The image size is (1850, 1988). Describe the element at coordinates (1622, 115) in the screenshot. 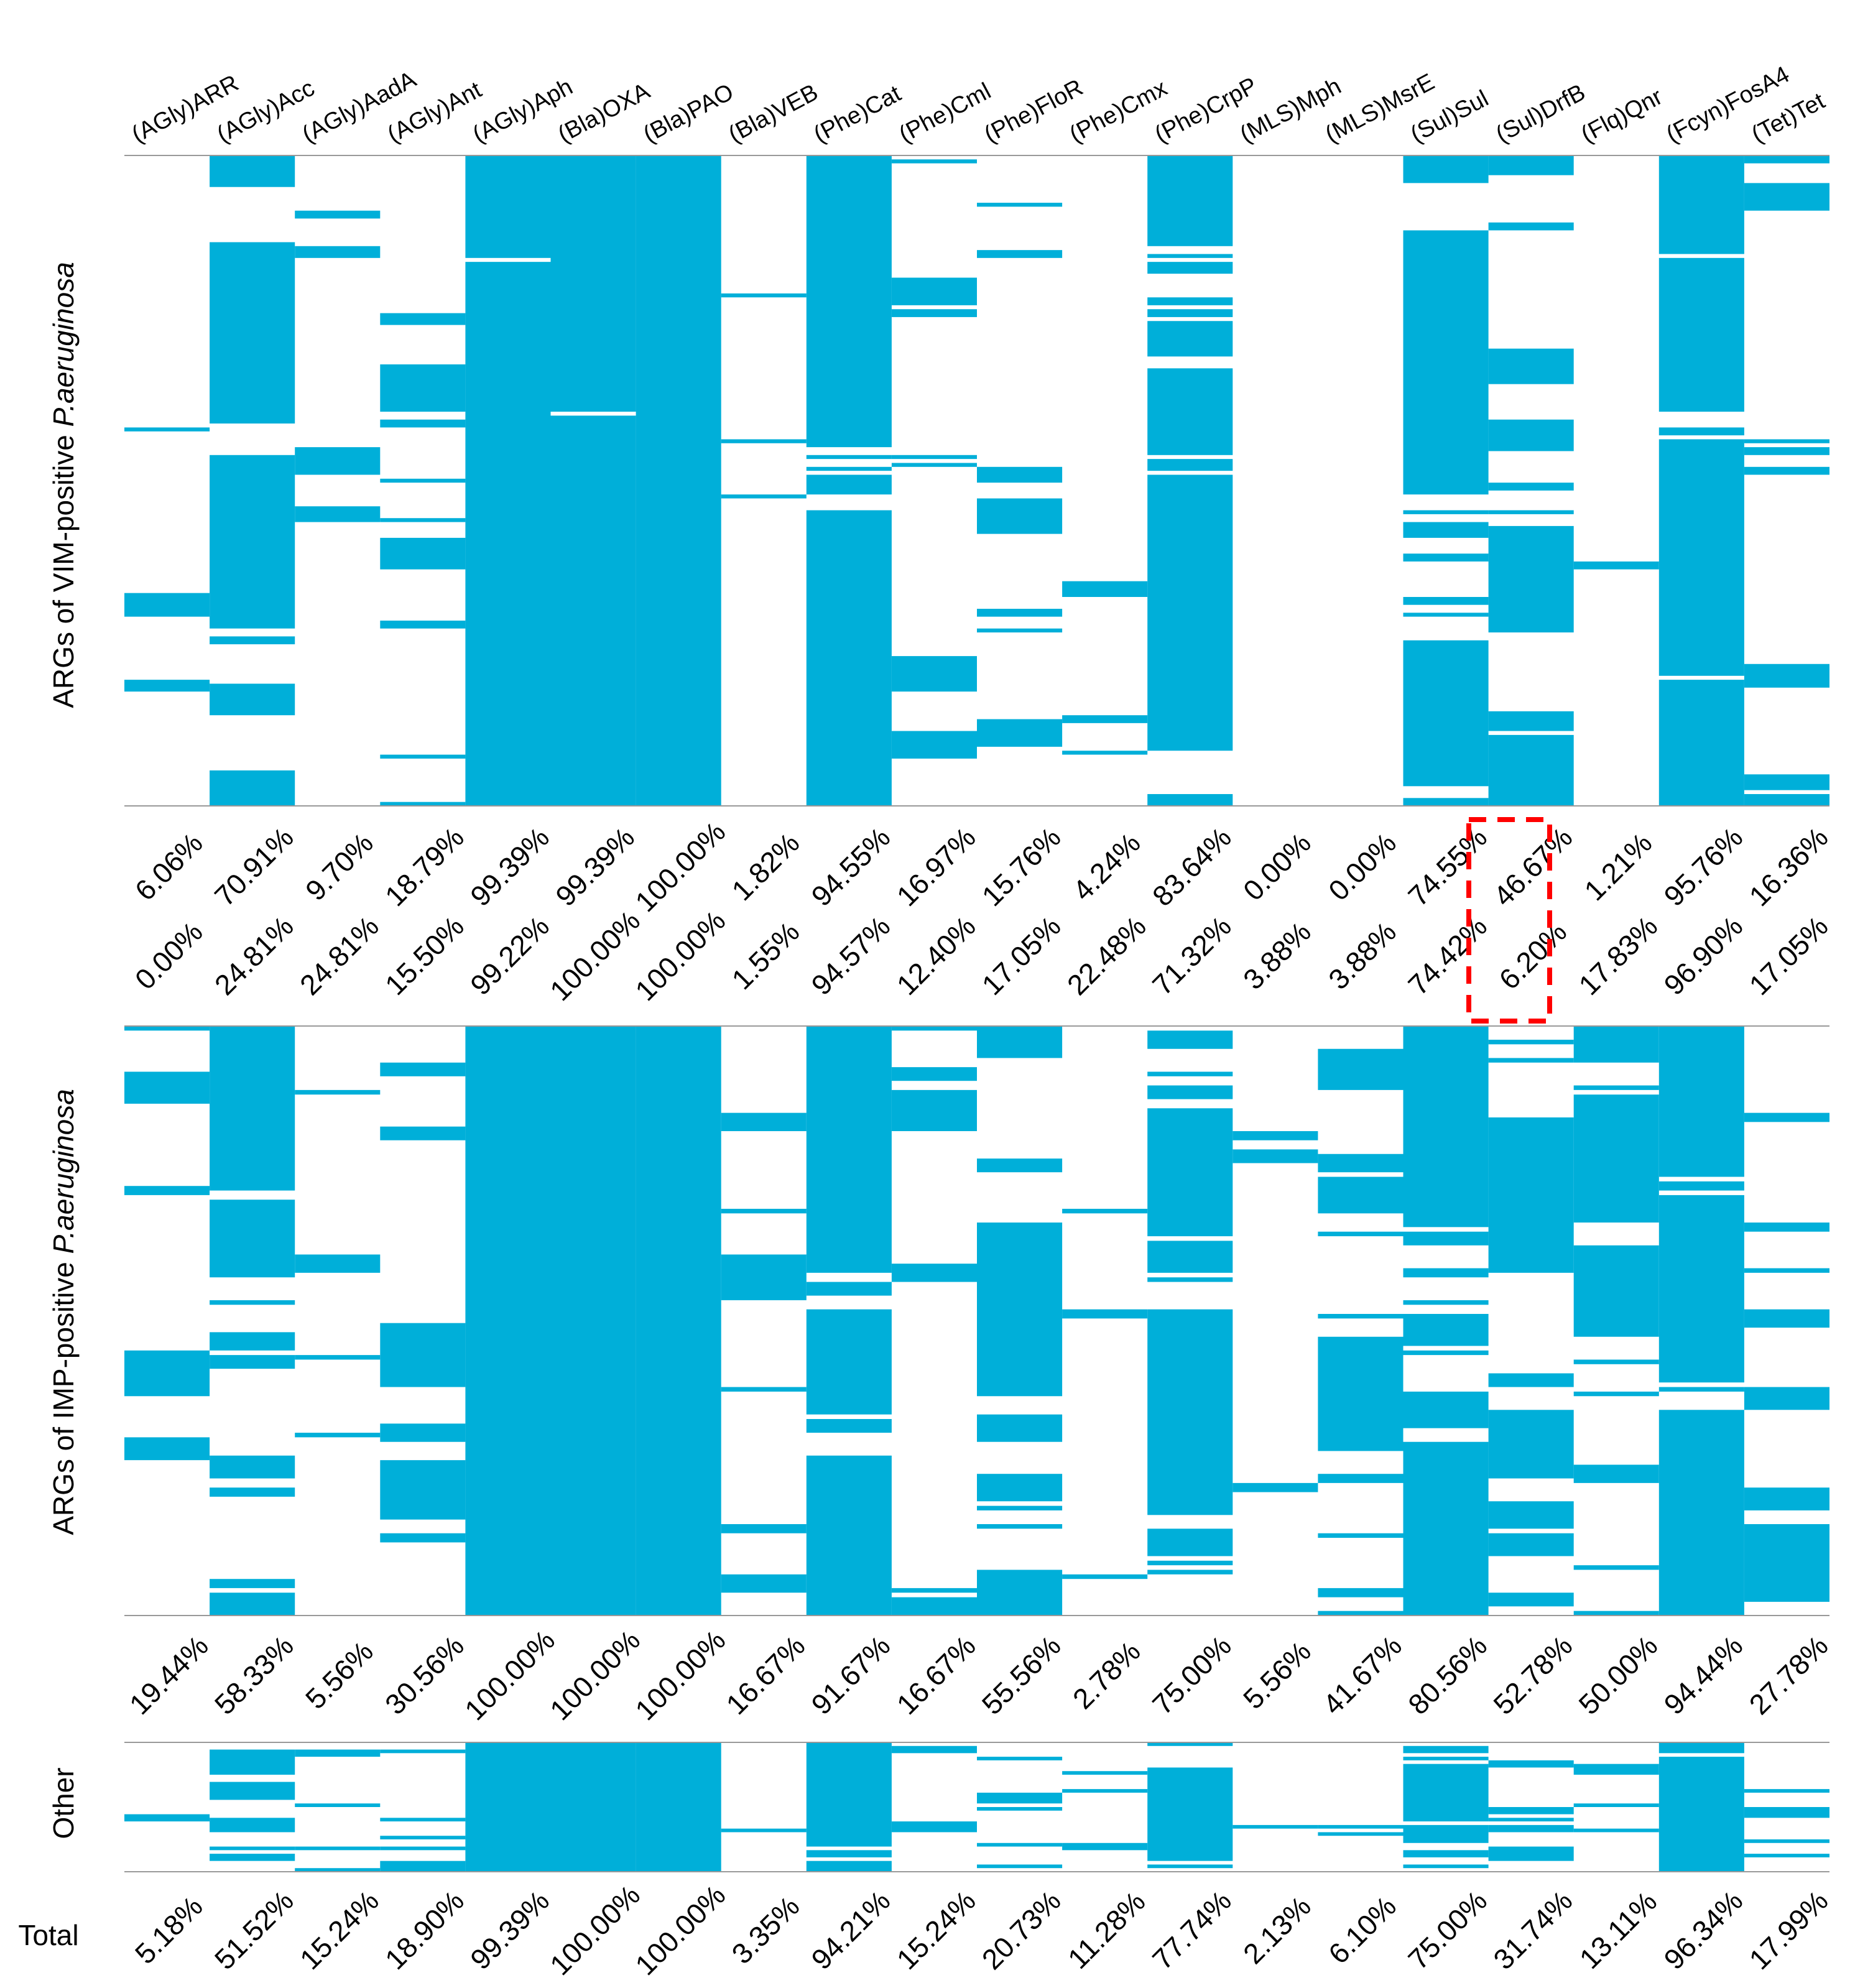

I see `column-label-flq-qnr: (Flq)Qnr` at that location.